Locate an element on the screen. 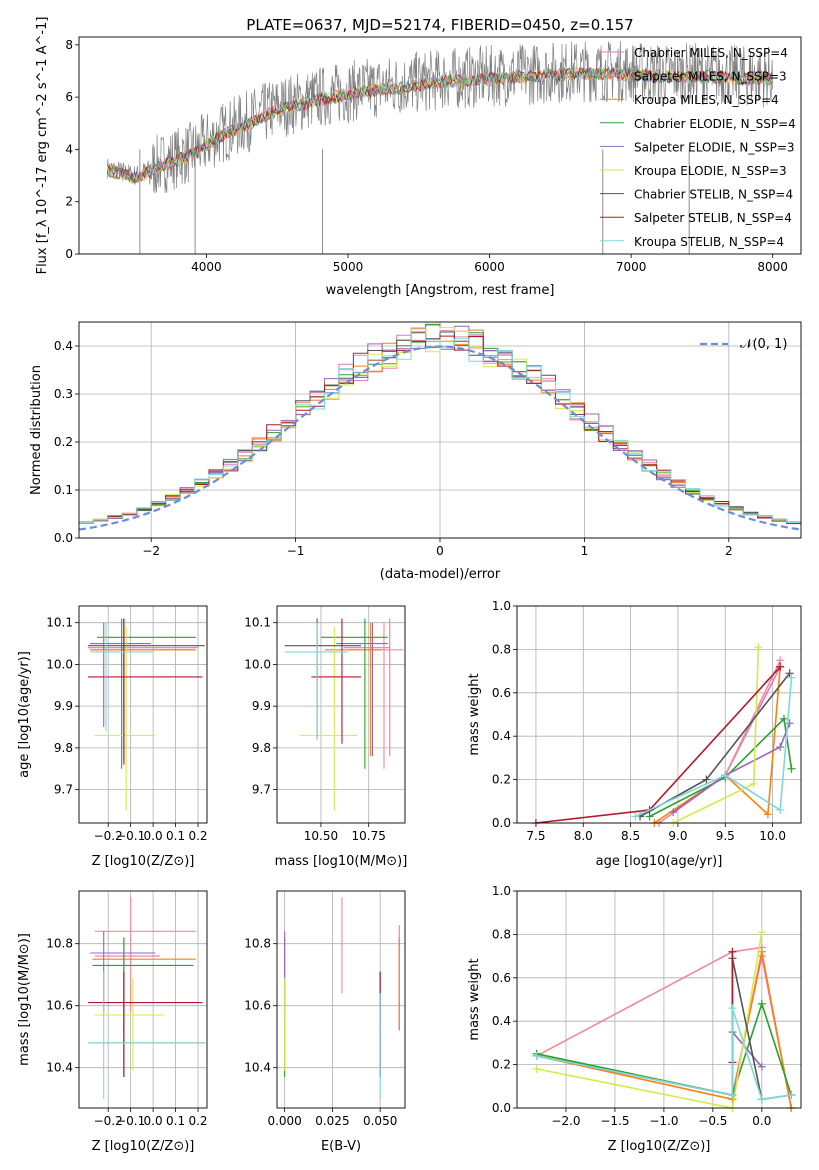  spectrum-lines is located at coordinates (440, 147).